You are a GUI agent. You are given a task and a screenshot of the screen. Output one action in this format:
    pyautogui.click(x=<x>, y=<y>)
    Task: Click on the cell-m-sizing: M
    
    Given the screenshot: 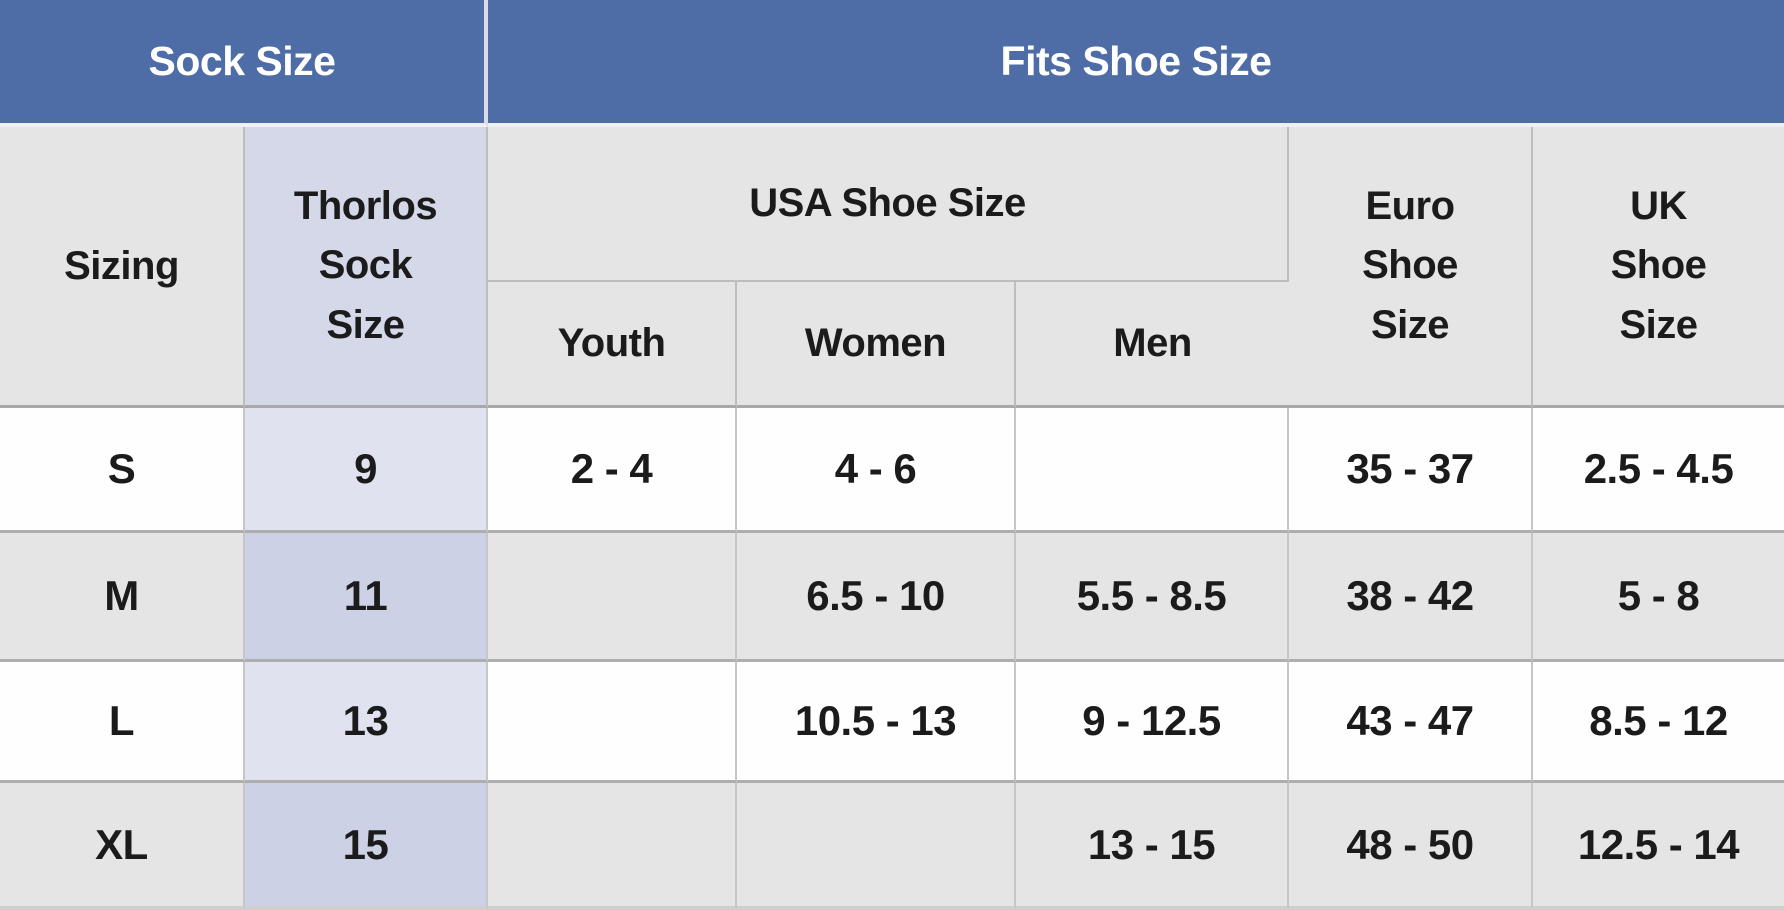 What is the action you would take?
    pyautogui.click(x=122, y=597)
    